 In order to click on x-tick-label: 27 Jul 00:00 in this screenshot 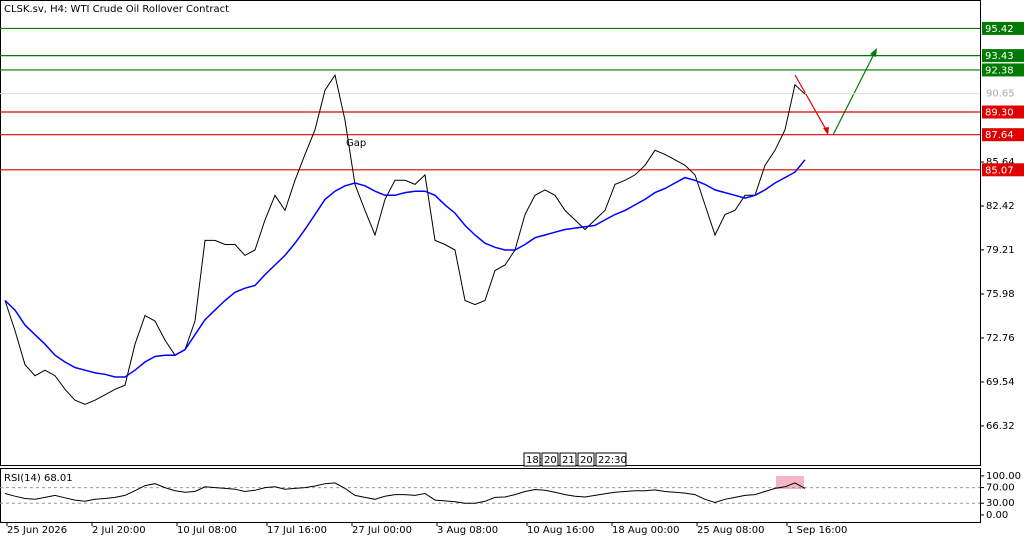, I will do `click(382, 530)`.